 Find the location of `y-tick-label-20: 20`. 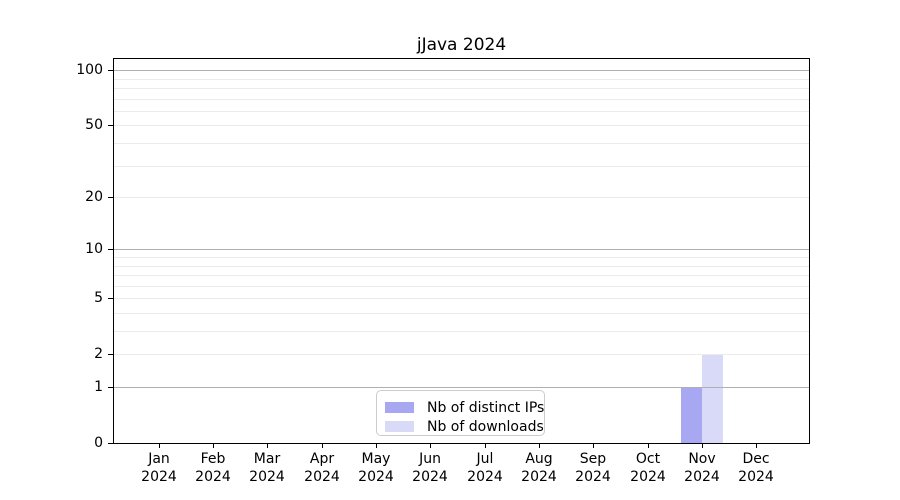

y-tick-label-20: 20 is located at coordinates (94, 197).